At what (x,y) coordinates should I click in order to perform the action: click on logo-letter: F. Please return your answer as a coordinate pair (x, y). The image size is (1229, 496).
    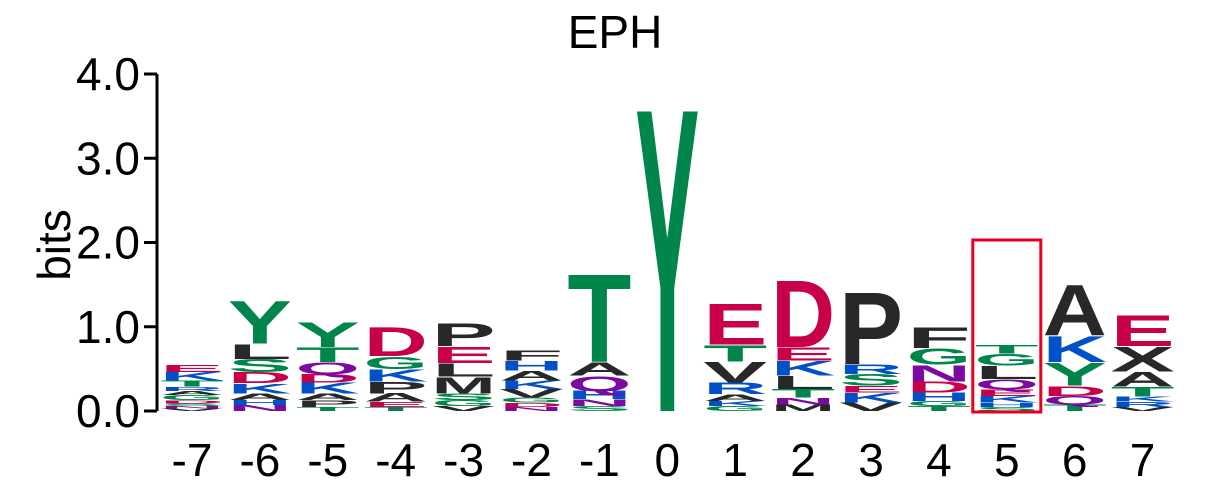
    Looking at the image, I should click on (939, 338).